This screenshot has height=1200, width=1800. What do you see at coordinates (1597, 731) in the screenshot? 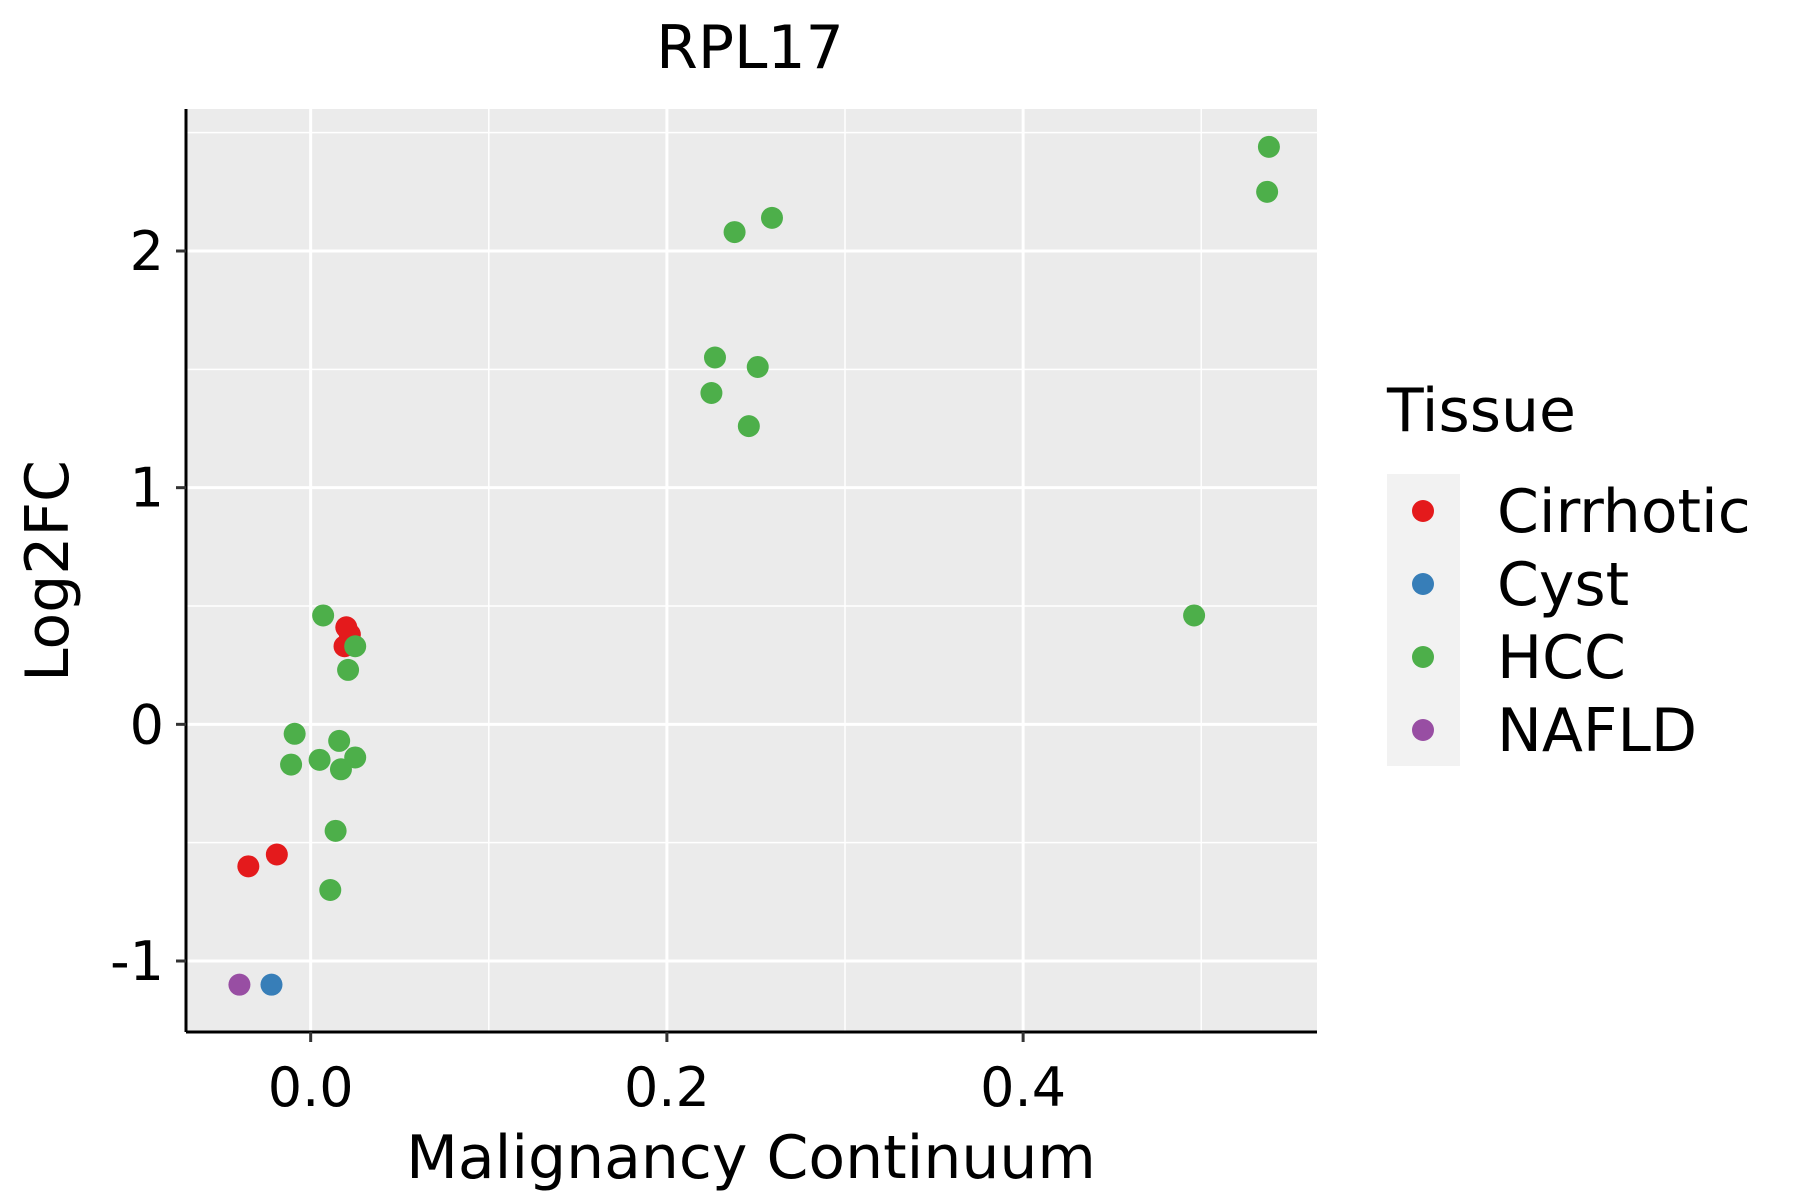
I see `legend-label-nafld: NAFLD` at bounding box center [1597, 731].